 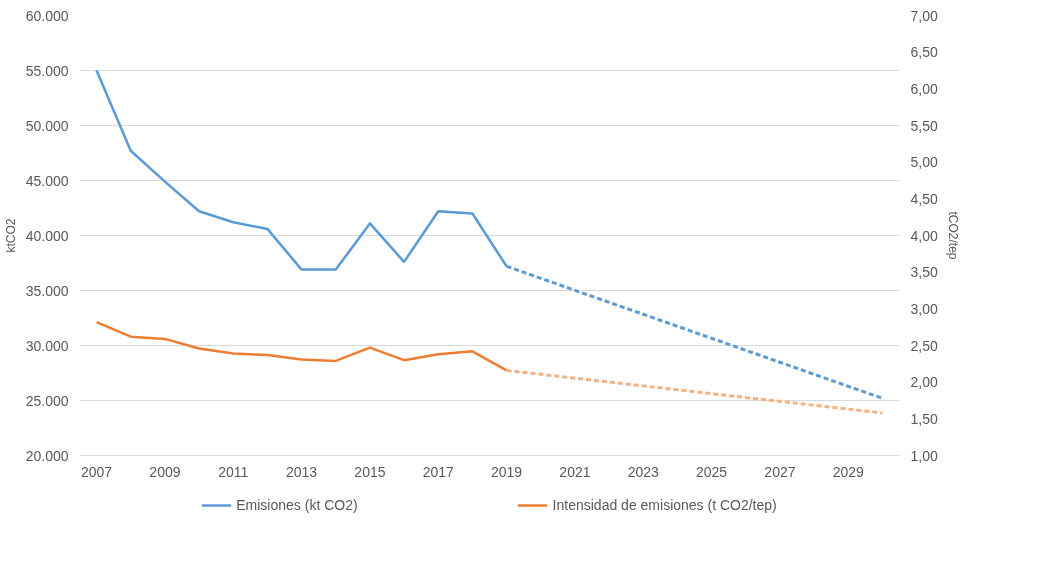 What do you see at coordinates (297, 505) in the screenshot?
I see `legend-label: Emisiones (kt CO2)` at bounding box center [297, 505].